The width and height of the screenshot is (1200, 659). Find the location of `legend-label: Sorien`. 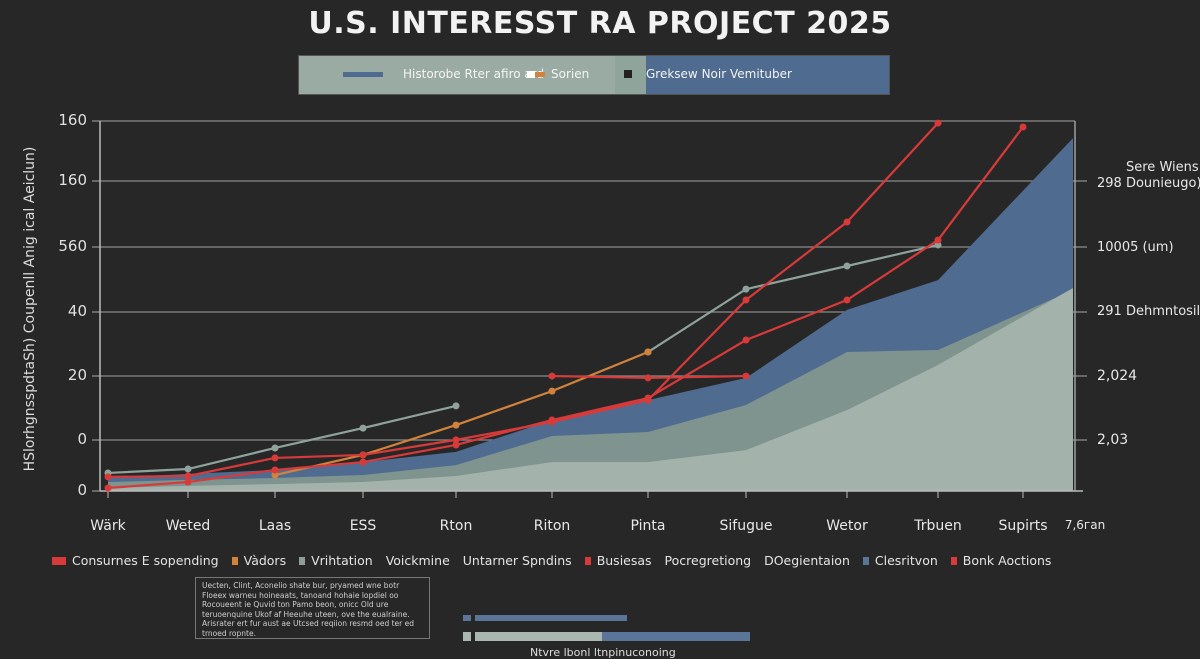

legend-label: Sorien is located at coordinates (570, 74).